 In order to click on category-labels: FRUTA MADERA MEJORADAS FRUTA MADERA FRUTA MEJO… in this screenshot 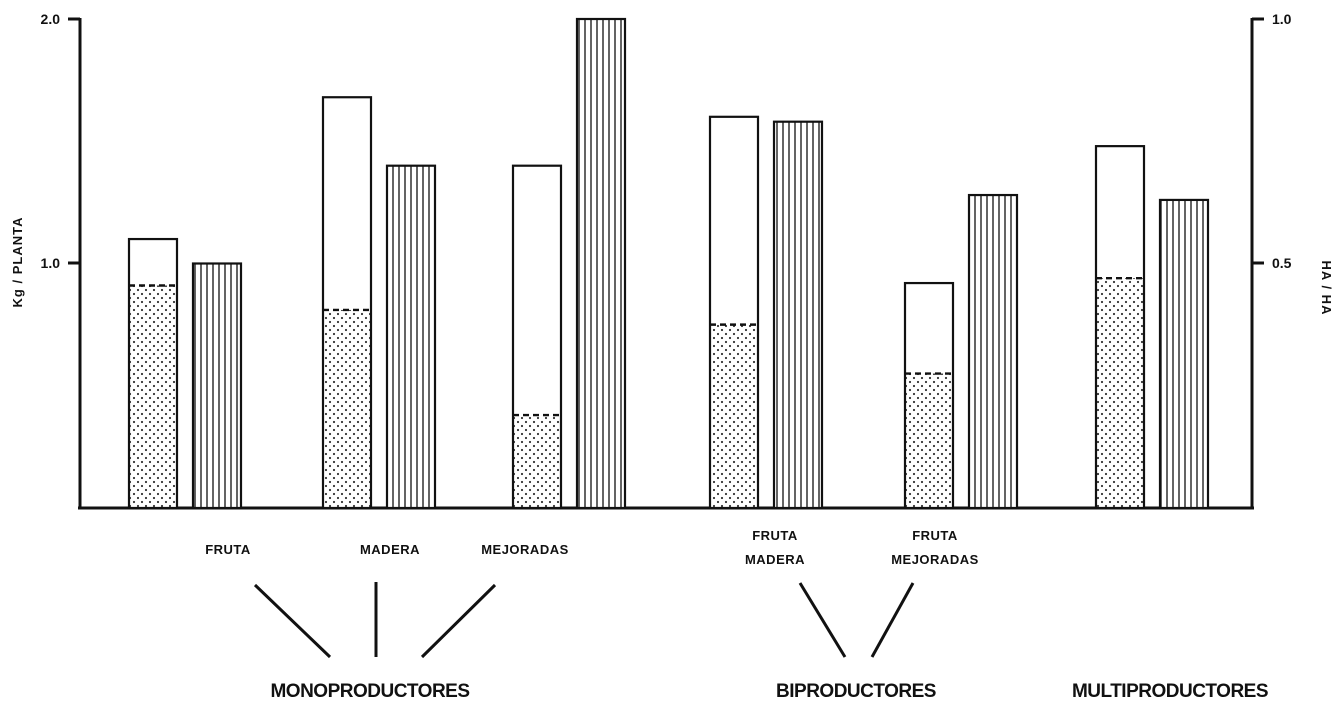, I will do `click(592, 547)`.